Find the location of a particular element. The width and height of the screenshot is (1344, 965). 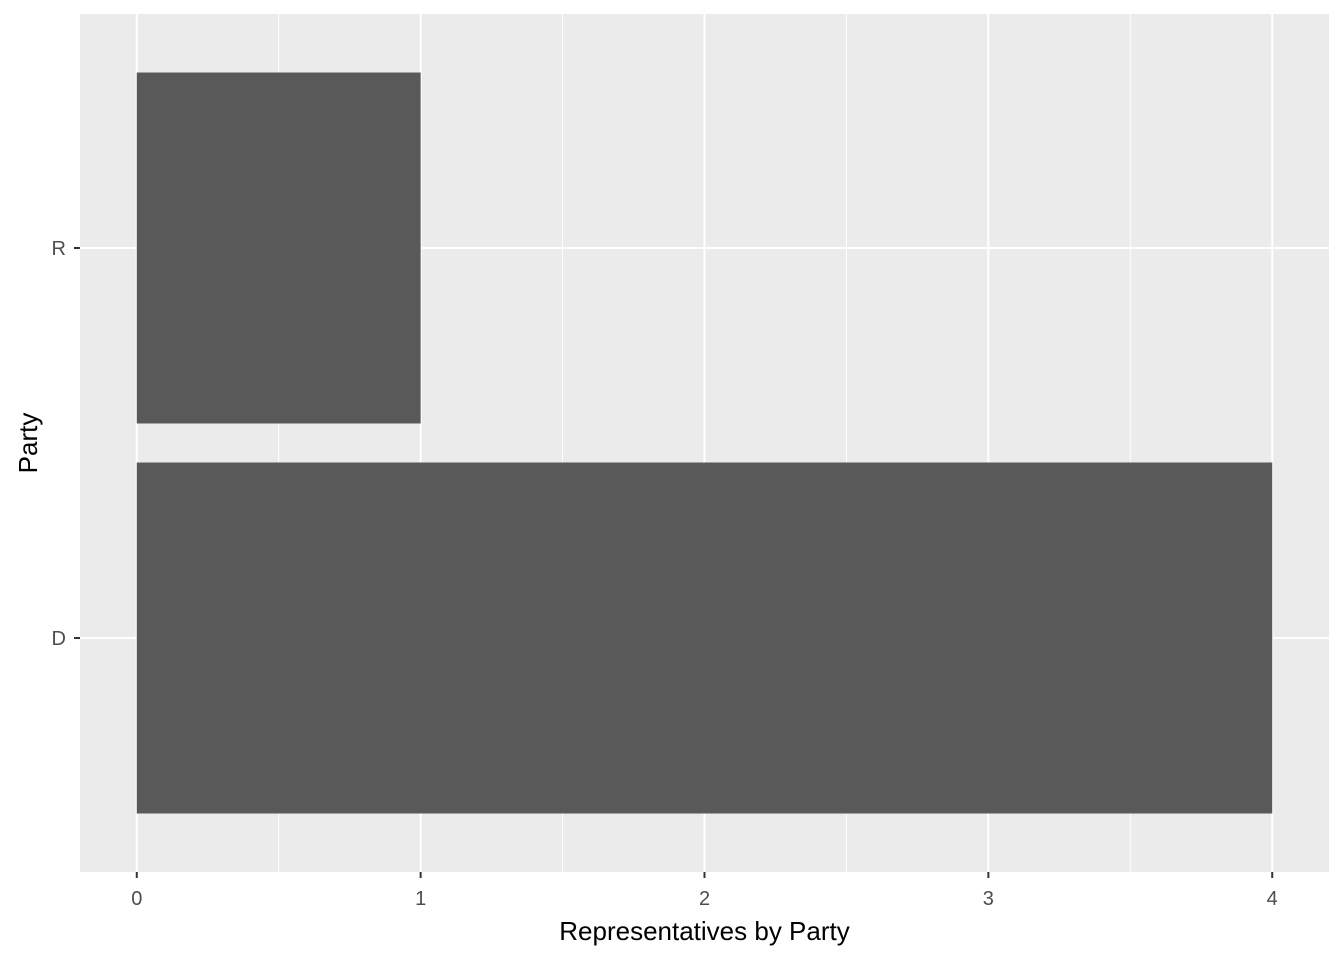

y-tick-label: D is located at coordinates (59, 639).